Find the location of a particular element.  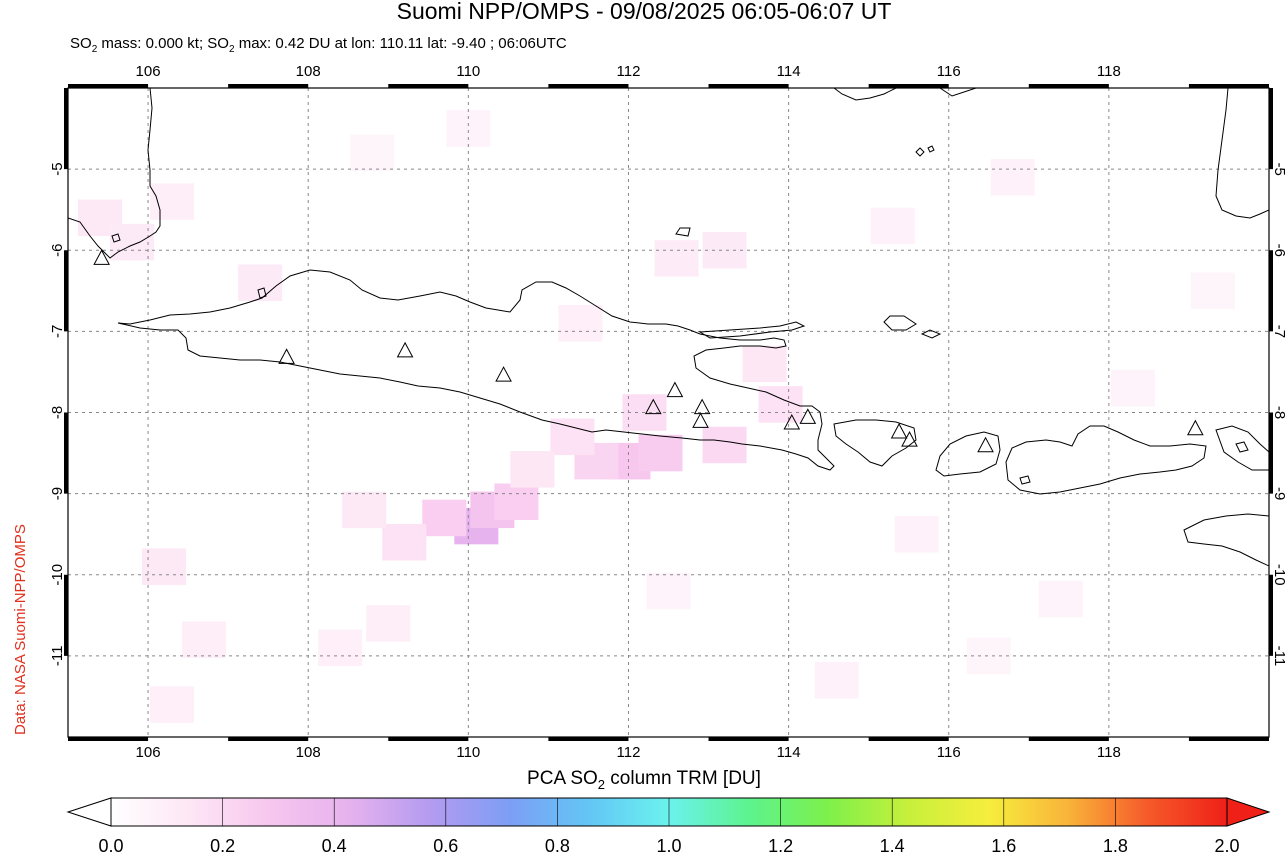

lat-tick-label-left: -7 is located at coordinates (57, 331).